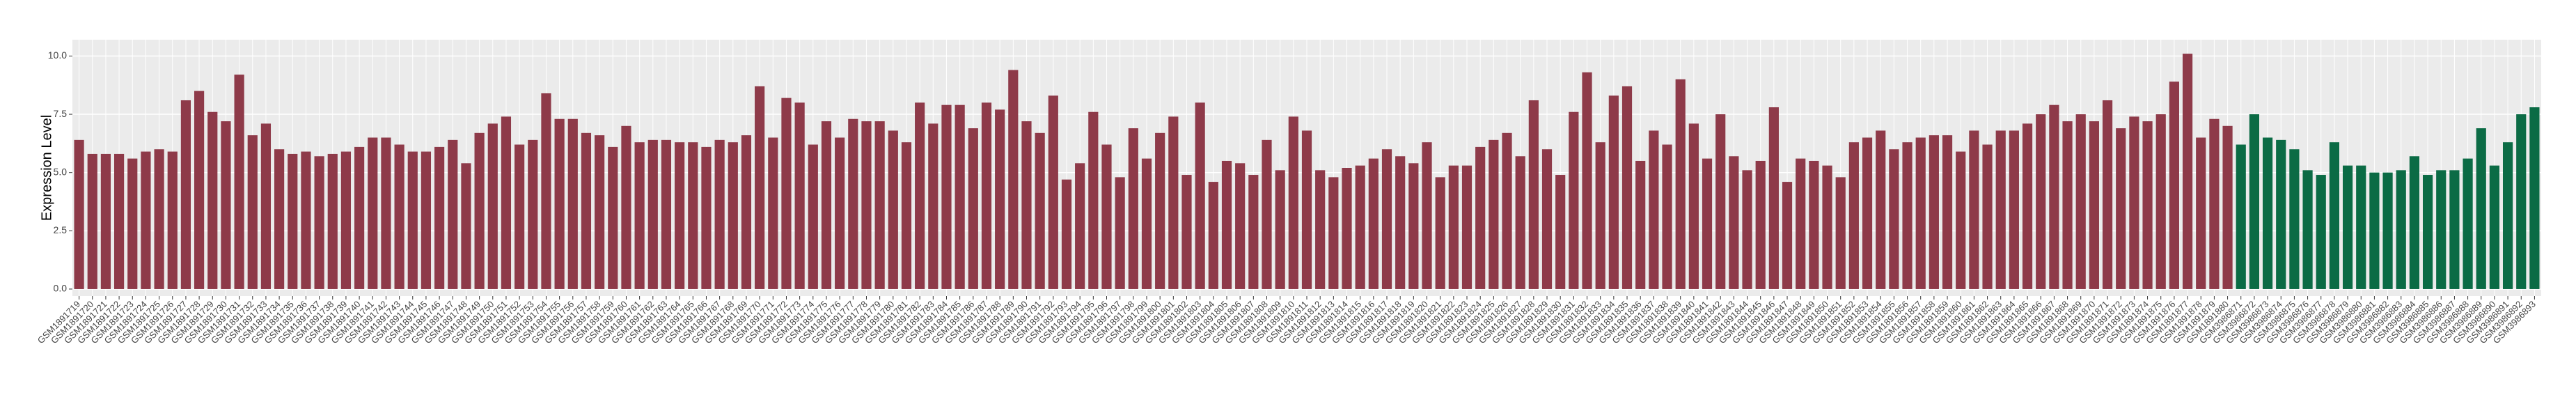  What do you see at coordinates (61, 288) in the screenshot?
I see `y-tick-label: 0.0` at bounding box center [61, 288].